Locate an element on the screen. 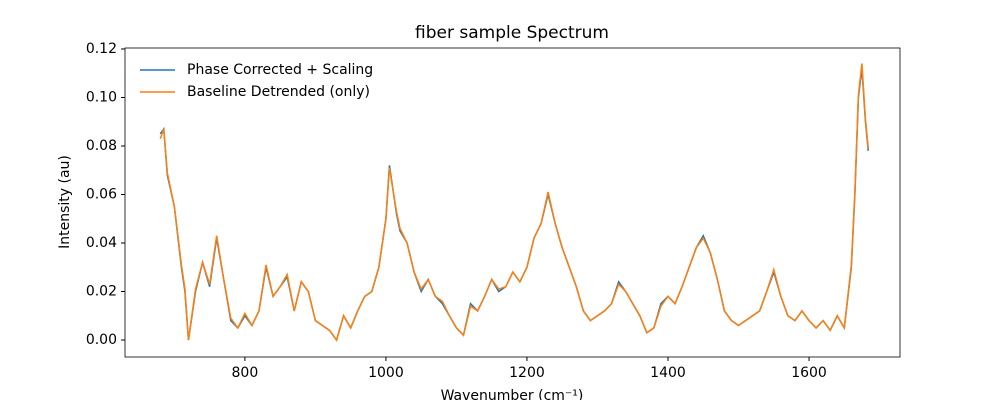 The image size is (1000, 400). y-tick-label: 0.08 is located at coordinates (101, 146).